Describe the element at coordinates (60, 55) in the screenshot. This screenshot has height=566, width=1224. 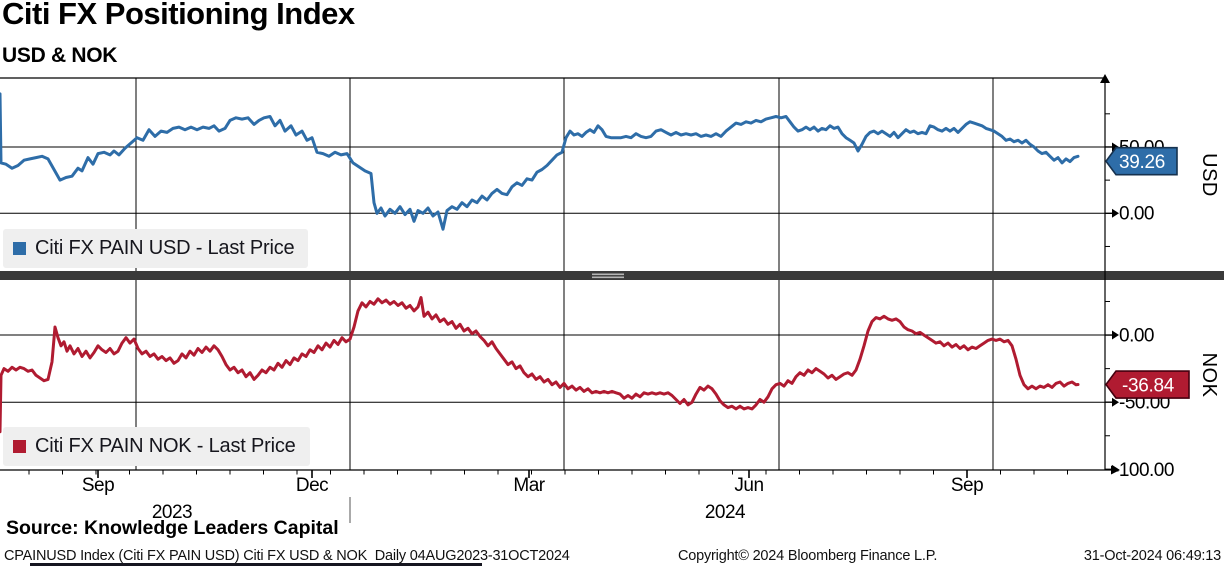
I see `chart-subtitle: USD & NOK` at that location.